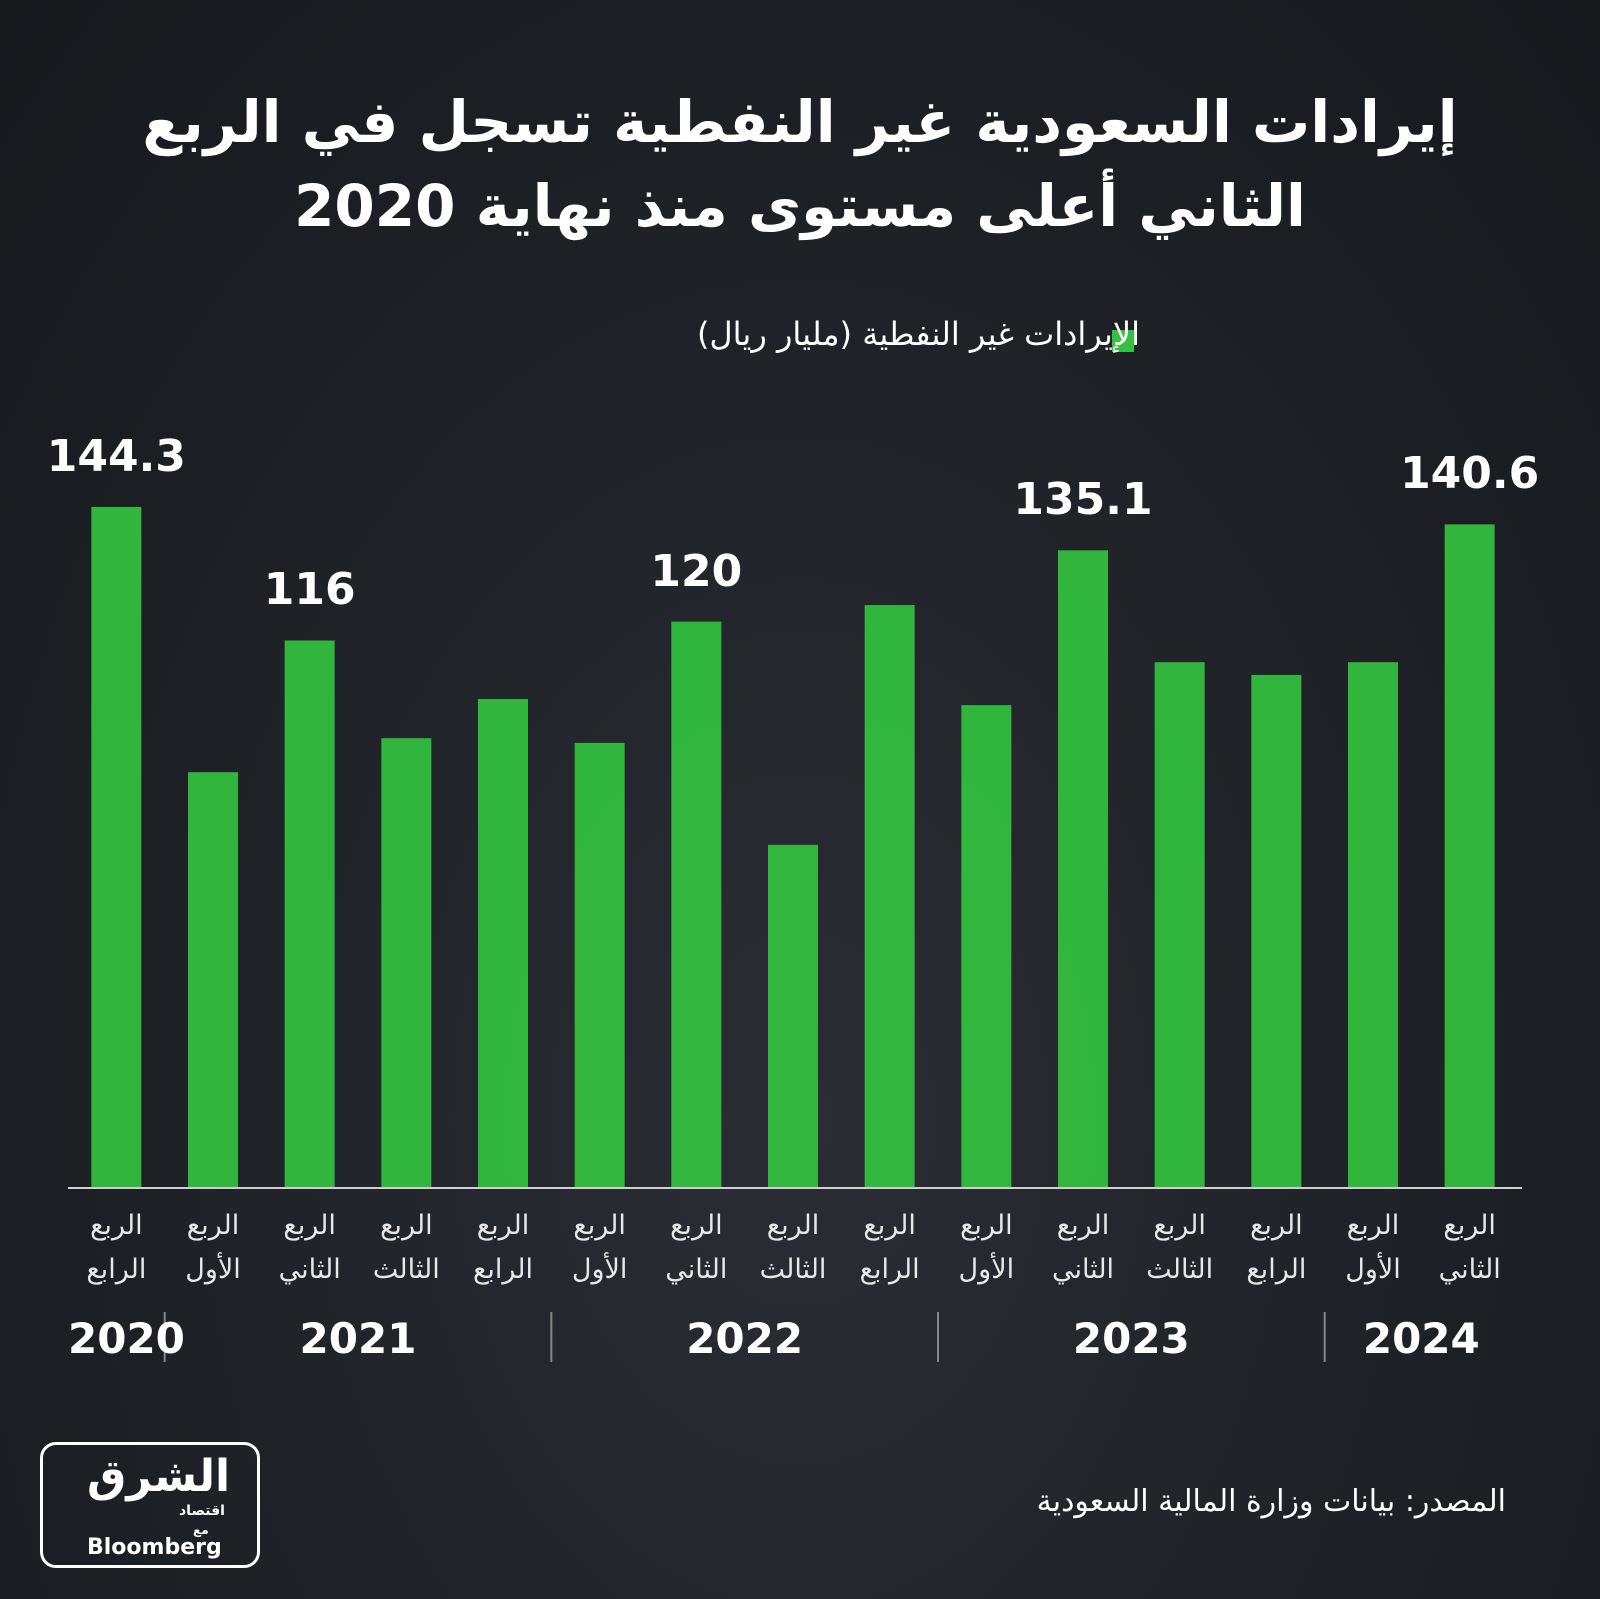 The image size is (1600, 1599). Describe the element at coordinates (1131, 1338) in the screenshot. I see `year-label: 2023` at that location.